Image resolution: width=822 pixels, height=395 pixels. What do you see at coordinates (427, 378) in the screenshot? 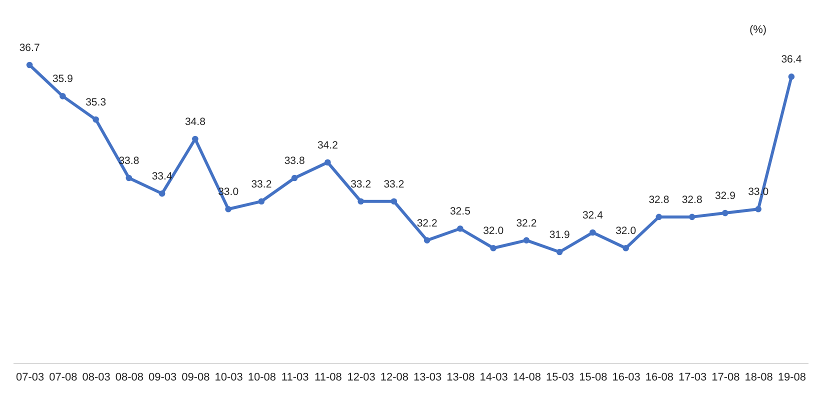
I see `x-tick-label: 13-03` at bounding box center [427, 378].